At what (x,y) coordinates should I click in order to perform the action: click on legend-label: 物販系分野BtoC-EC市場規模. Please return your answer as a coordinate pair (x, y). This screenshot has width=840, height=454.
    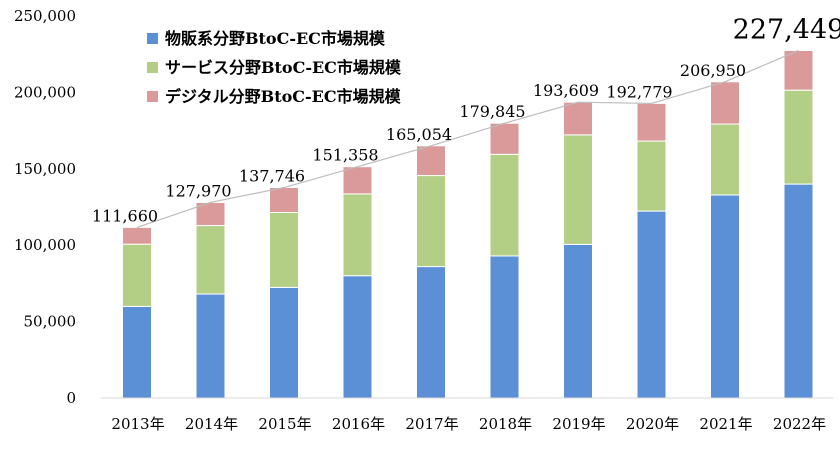
    Looking at the image, I should click on (275, 38).